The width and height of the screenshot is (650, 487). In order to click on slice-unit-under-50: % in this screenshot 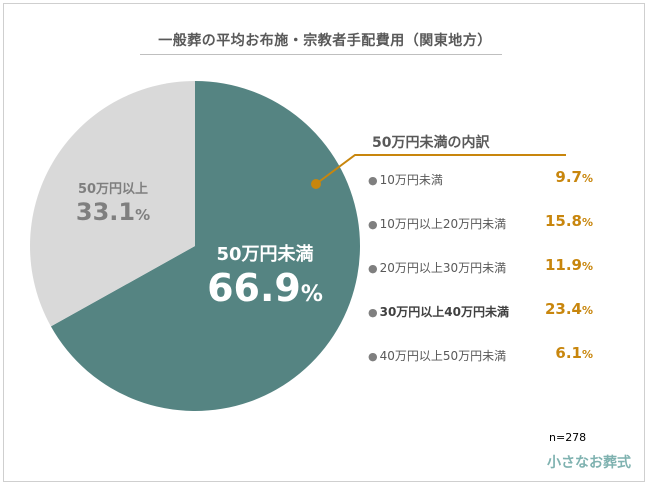, I will do `click(311, 294)`.